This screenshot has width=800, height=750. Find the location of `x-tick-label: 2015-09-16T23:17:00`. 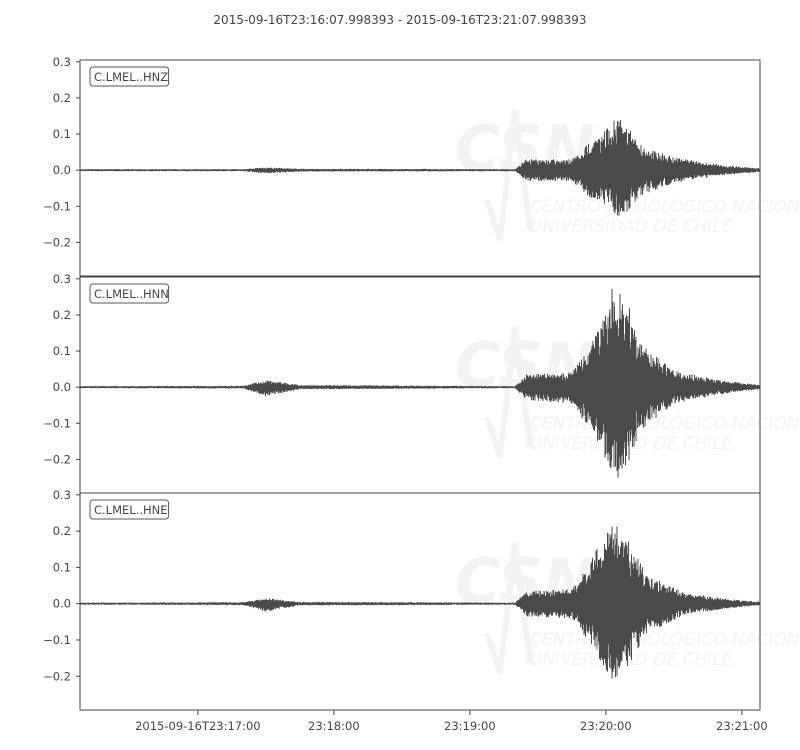

x-tick-label: 2015-09-16T23:17:00 is located at coordinates (198, 726).